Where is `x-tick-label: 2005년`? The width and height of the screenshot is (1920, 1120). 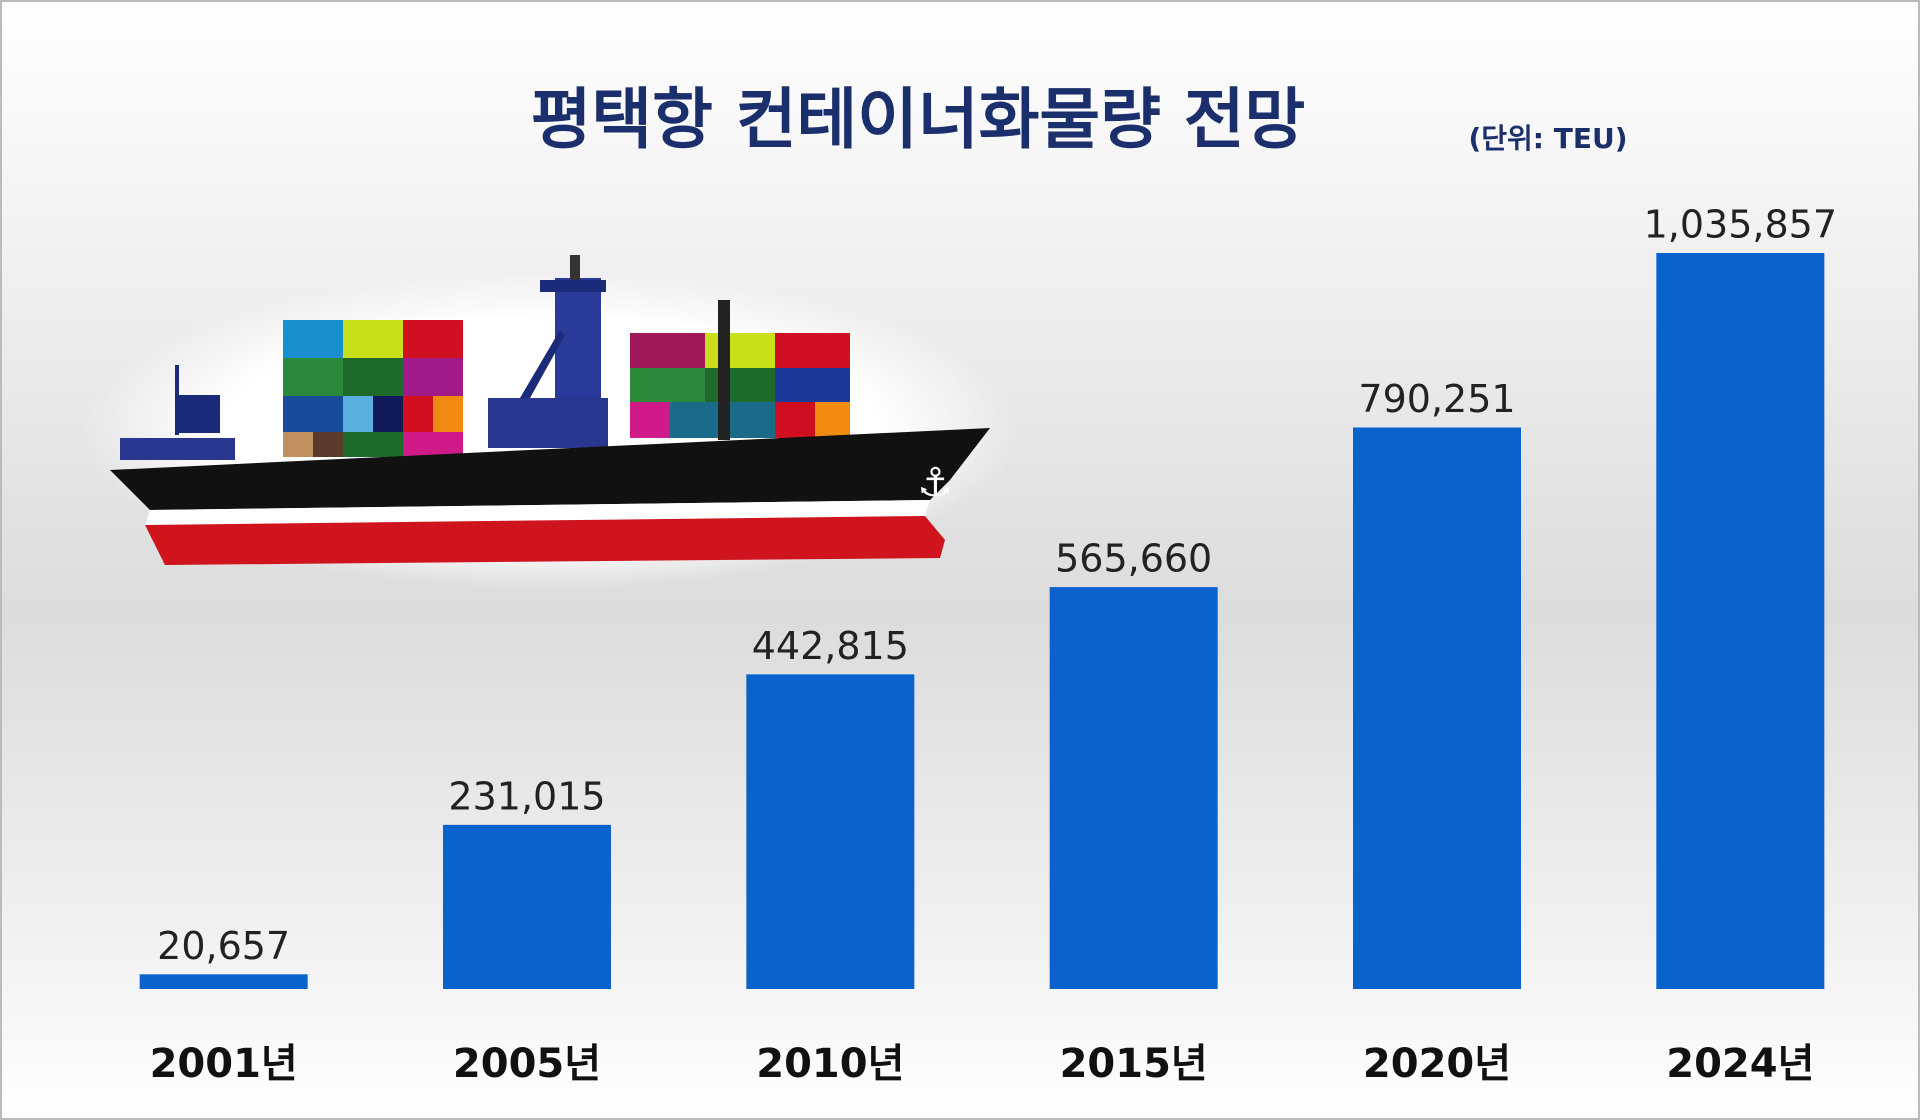
x-tick-label: 2005년 is located at coordinates (527, 1064).